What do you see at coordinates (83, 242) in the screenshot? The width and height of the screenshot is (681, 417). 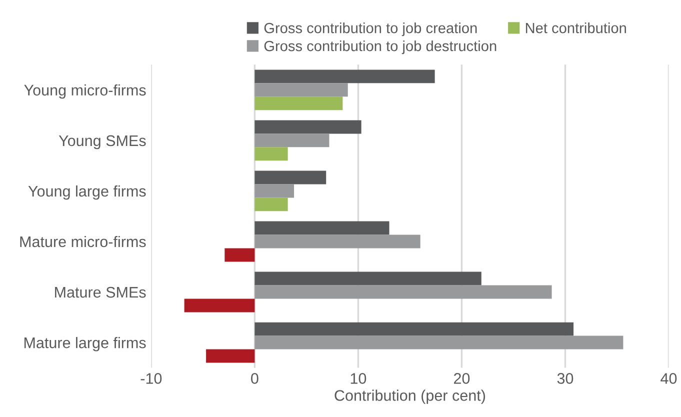 I see `y-tick-label: Mature micro-firms` at bounding box center [83, 242].